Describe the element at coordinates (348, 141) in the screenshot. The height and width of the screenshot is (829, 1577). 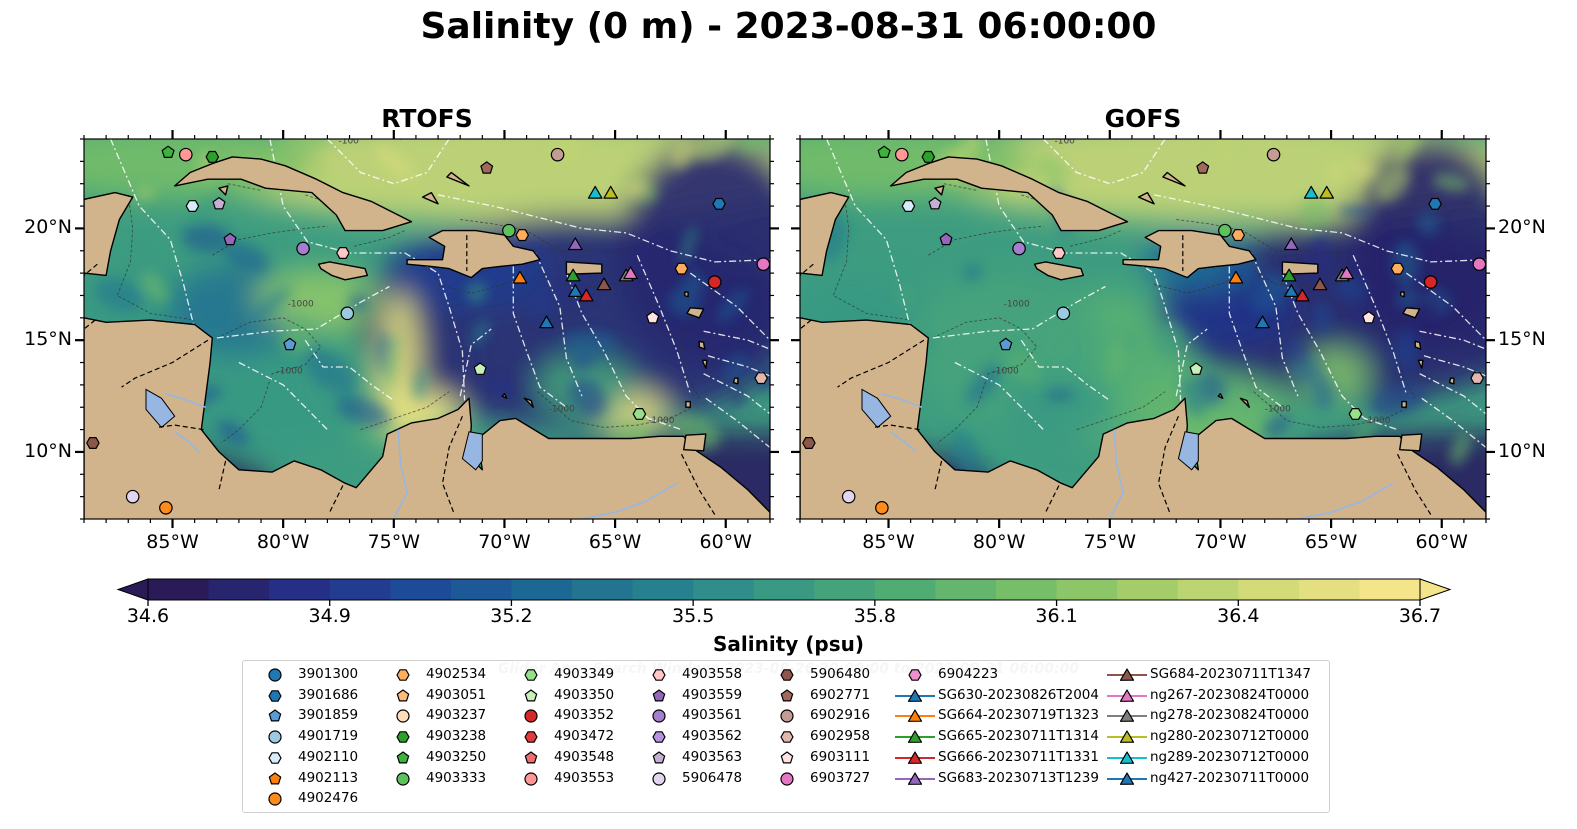
I see `isobath-label: -100` at that location.